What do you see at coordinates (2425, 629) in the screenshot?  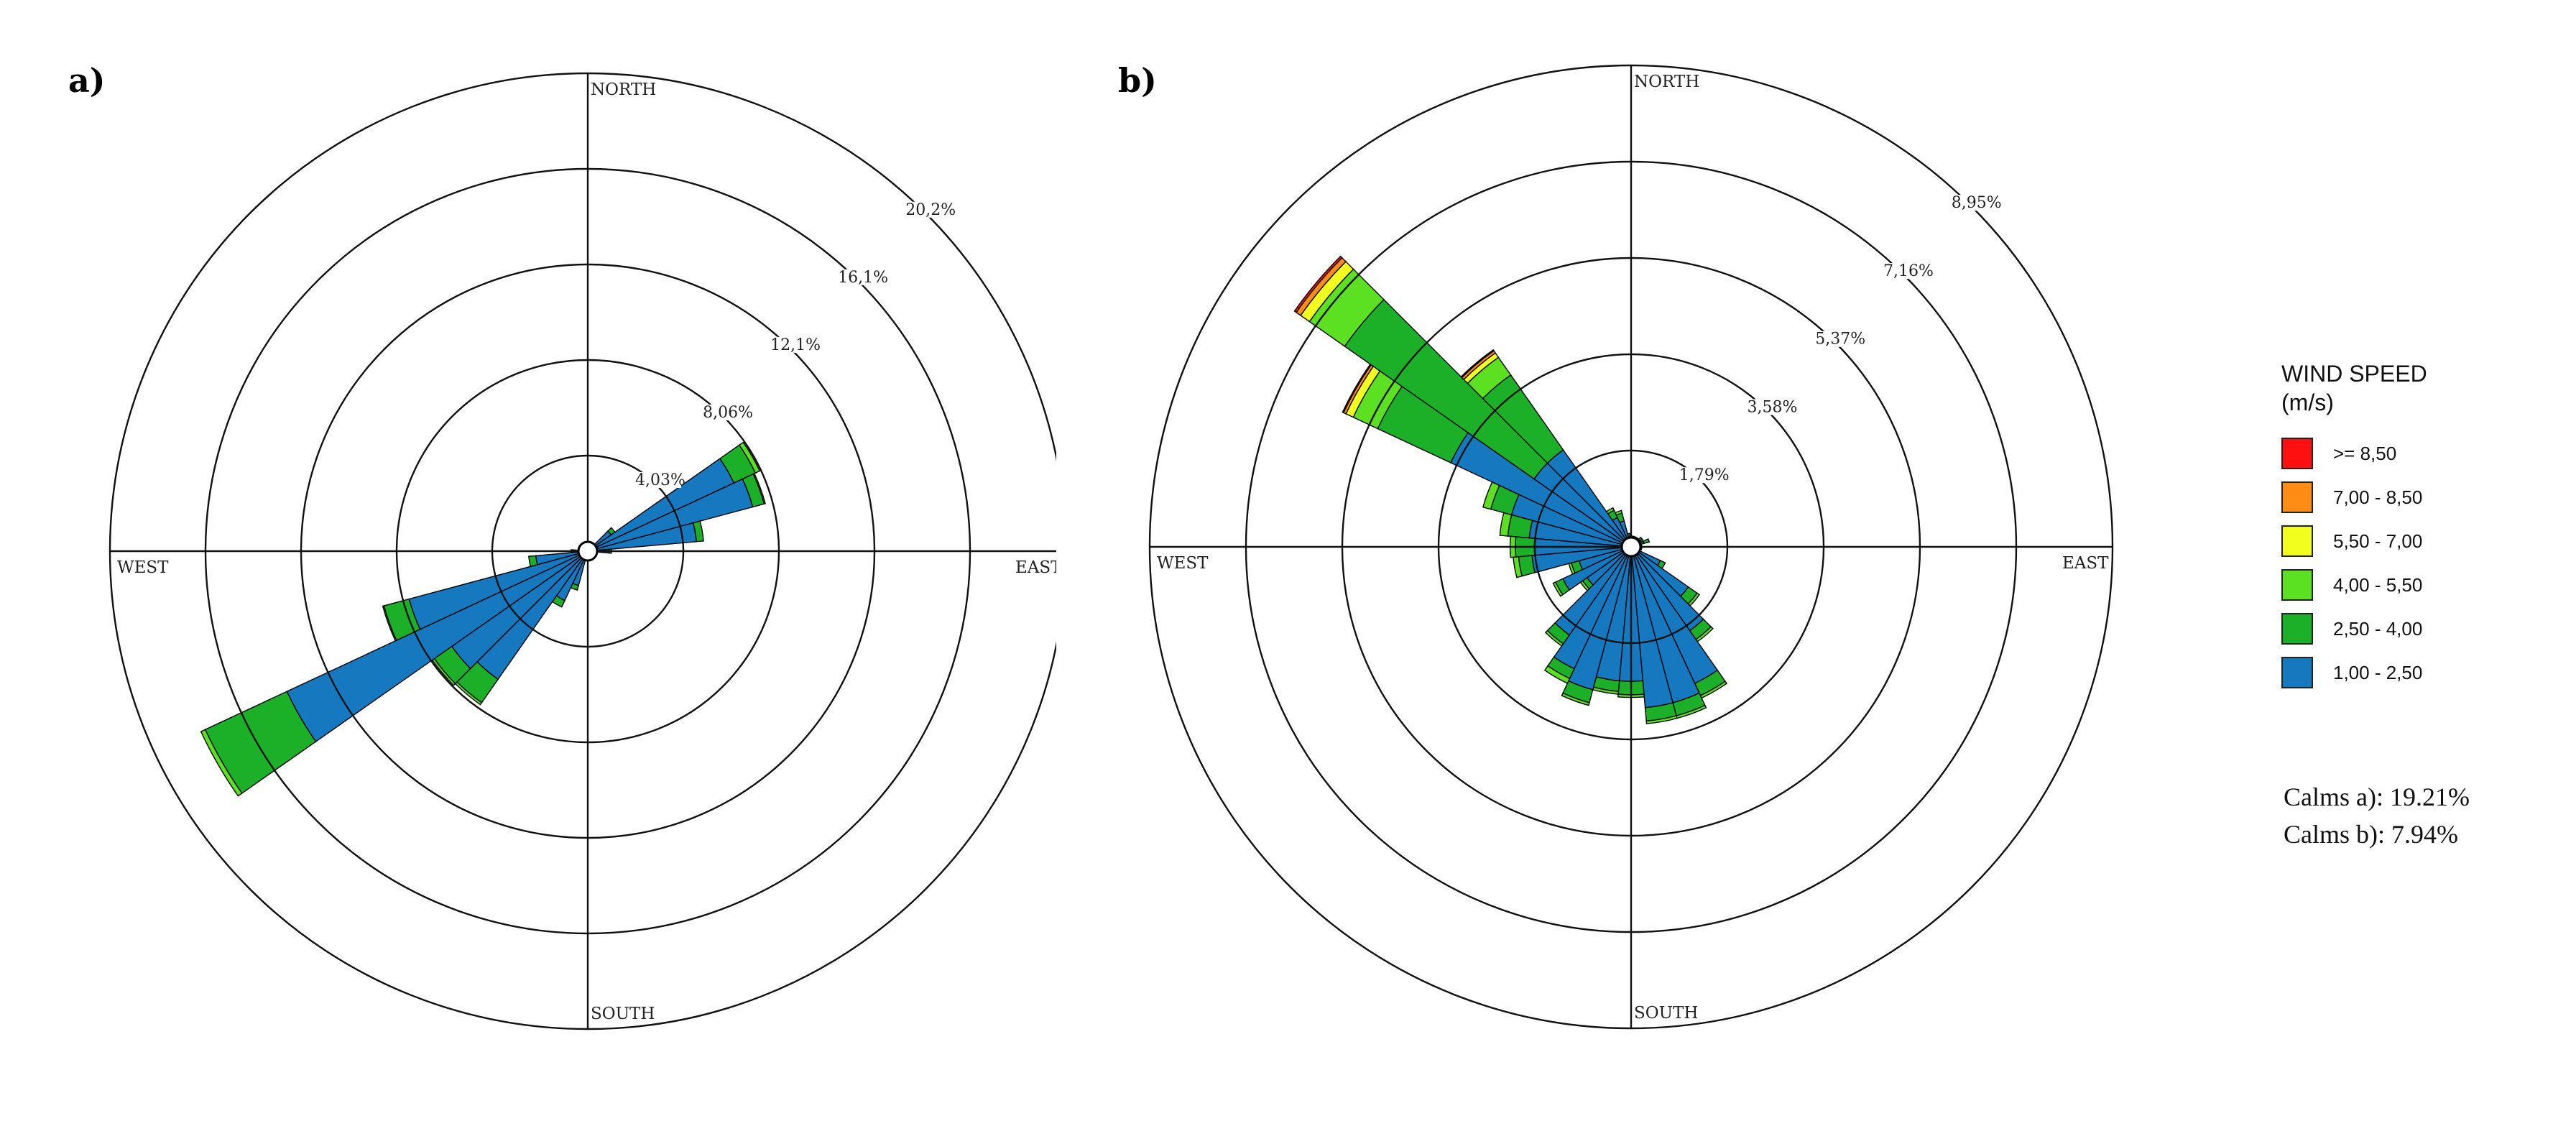 I see `legend-item-2-50-4-00: 2,50 - 4,00` at bounding box center [2425, 629].